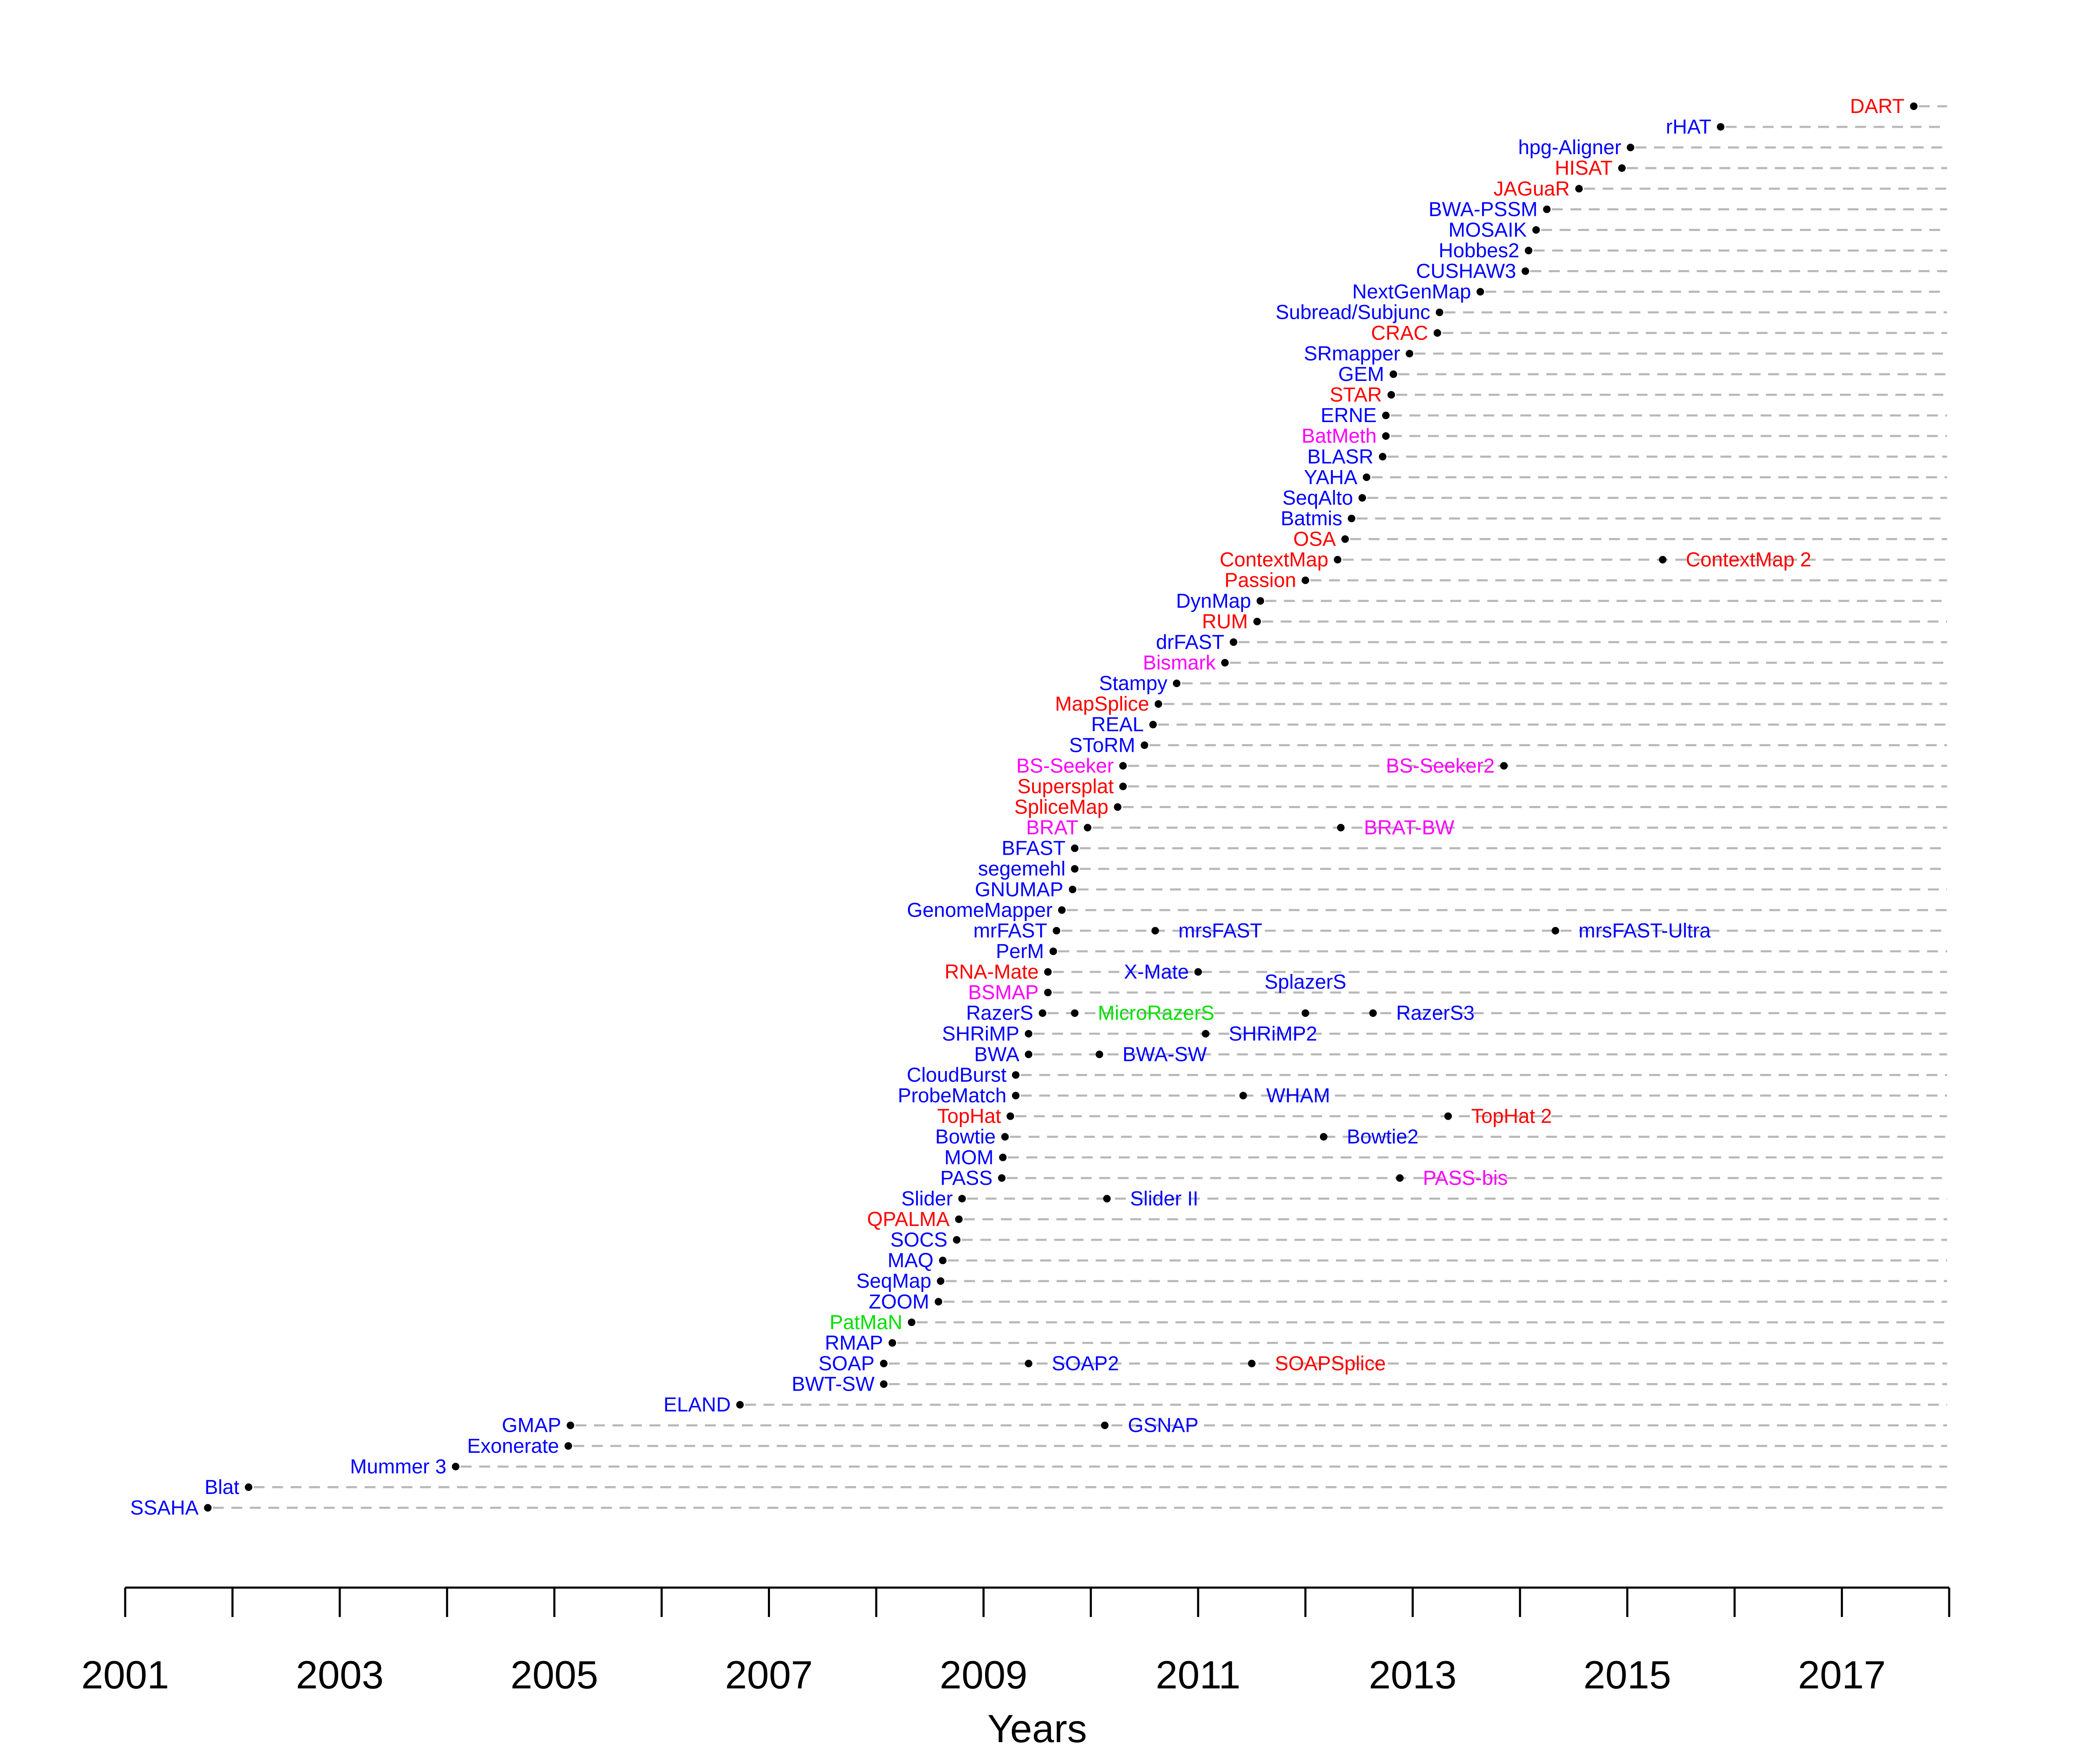 This screenshot has height=1764, width=2092. I want to click on point-label: WHAM, so click(1298, 1096).